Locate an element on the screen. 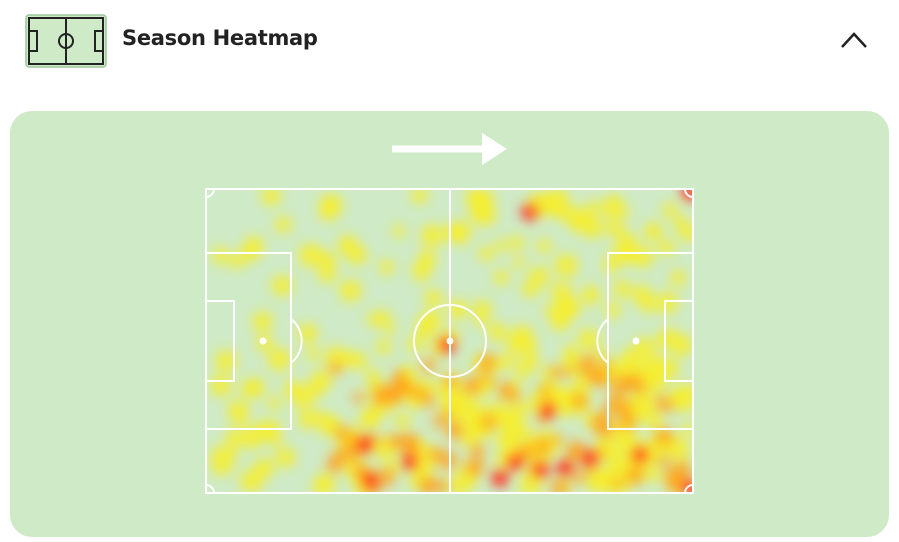 The width and height of the screenshot is (899, 542). pitch-spots is located at coordinates (449, 341).